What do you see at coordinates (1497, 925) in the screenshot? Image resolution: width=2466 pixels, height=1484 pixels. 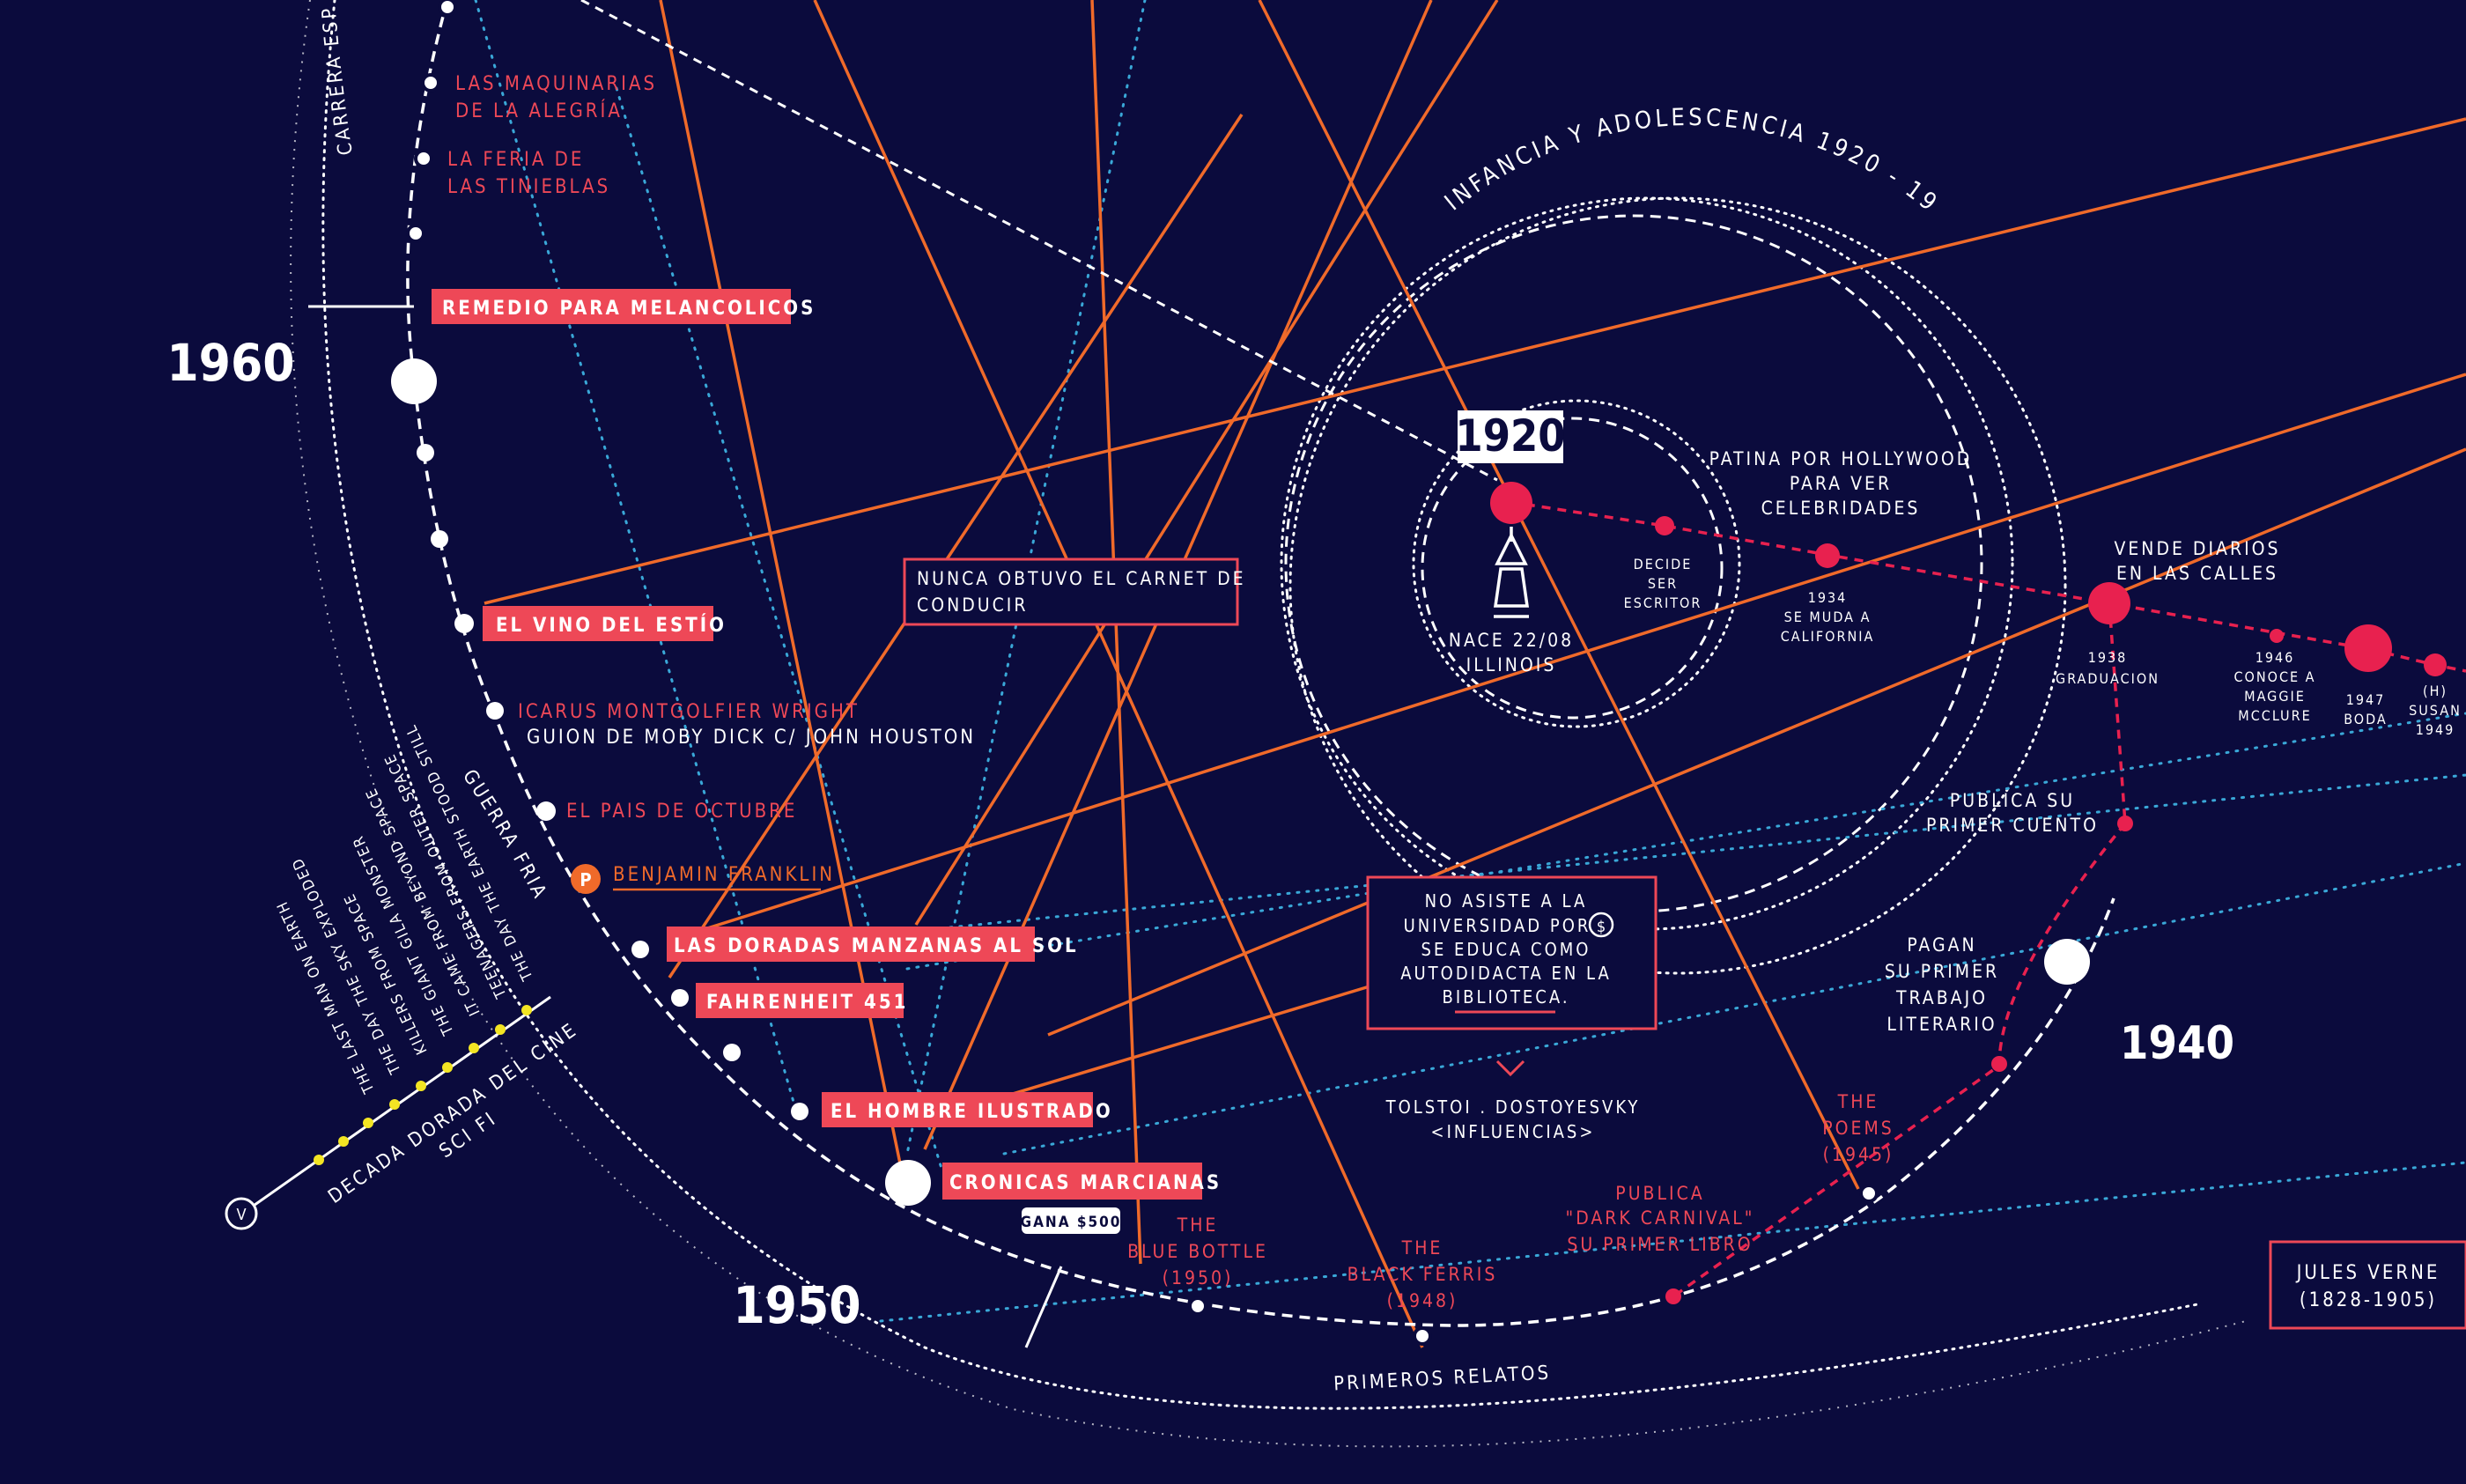 I see `note-uni-2: UNIVERSIDAD POR` at bounding box center [1497, 925].